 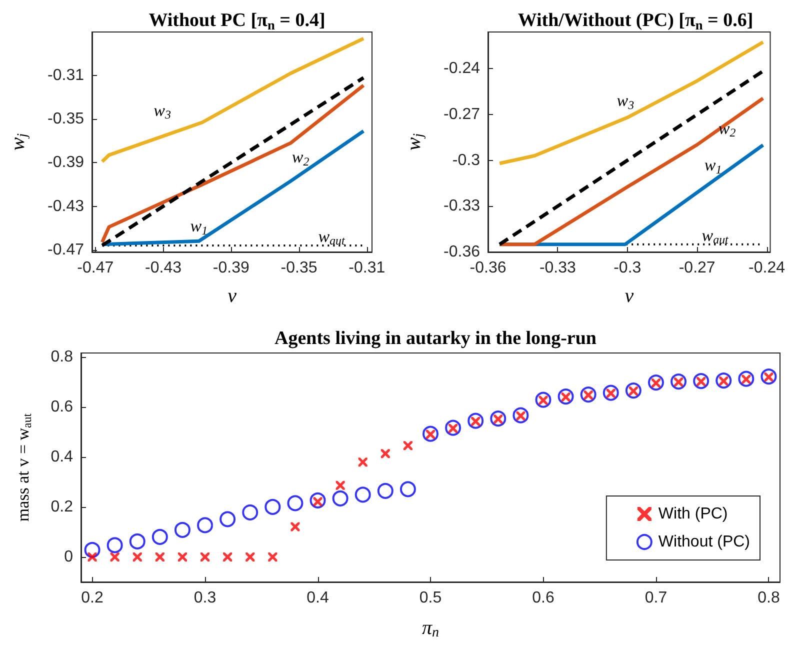 I want to click on chart-title: Agents living in autarky in the long-run, so click(x=435, y=338).